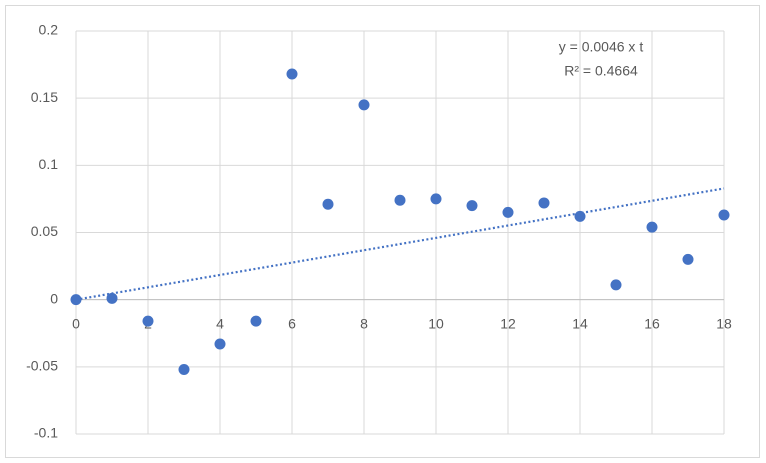 This screenshot has width=766, height=463. I want to click on x-tick-label: 16, so click(652, 323).